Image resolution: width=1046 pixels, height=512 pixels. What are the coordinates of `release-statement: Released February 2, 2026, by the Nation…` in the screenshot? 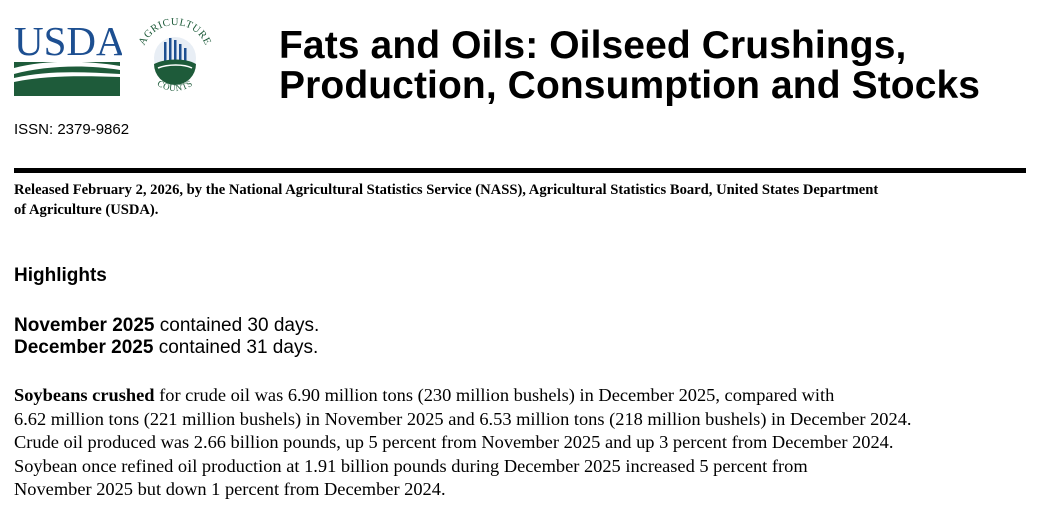 It's located at (521, 200).